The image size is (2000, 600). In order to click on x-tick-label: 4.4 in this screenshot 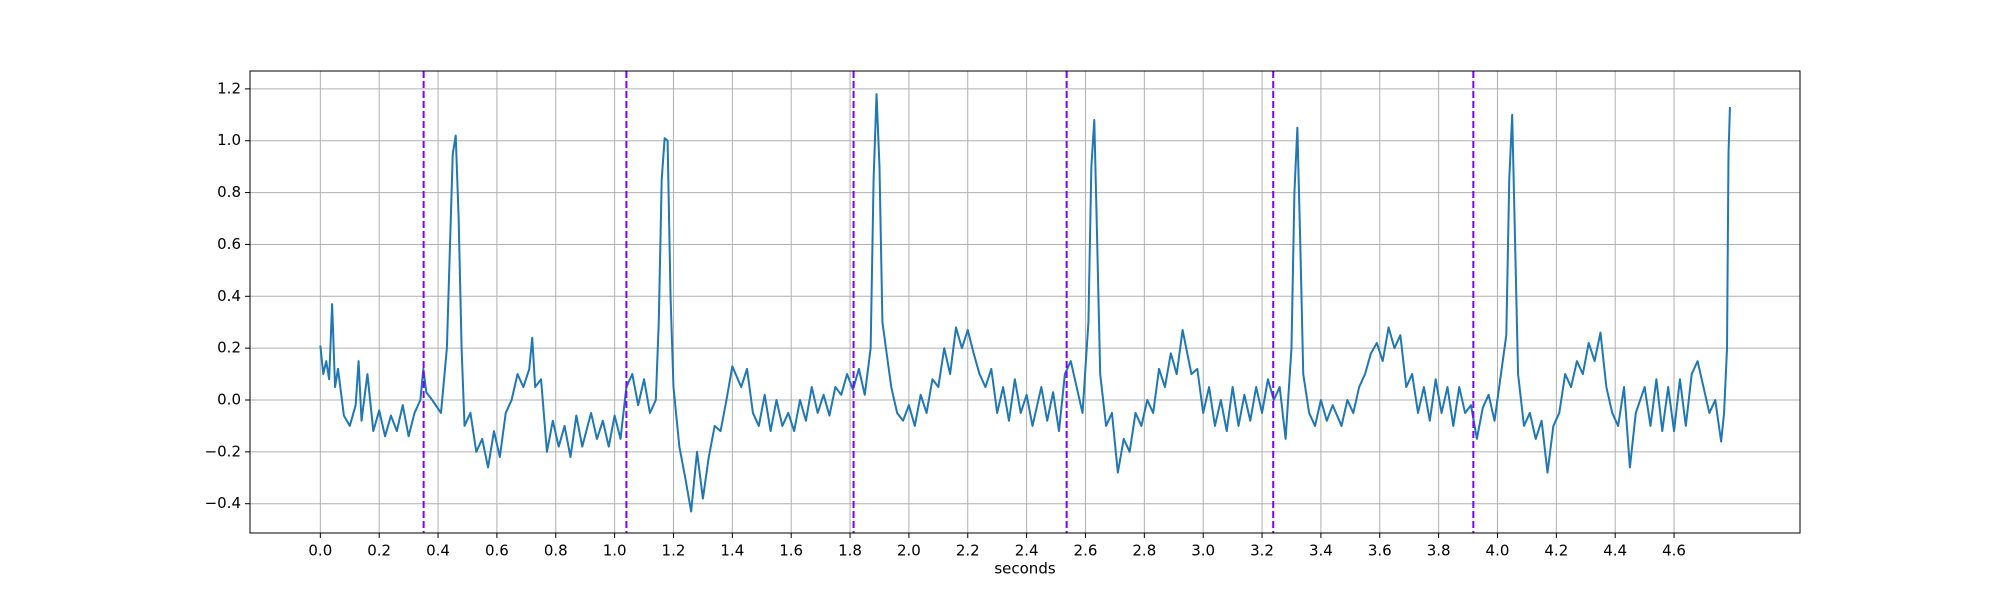, I will do `click(1615, 551)`.